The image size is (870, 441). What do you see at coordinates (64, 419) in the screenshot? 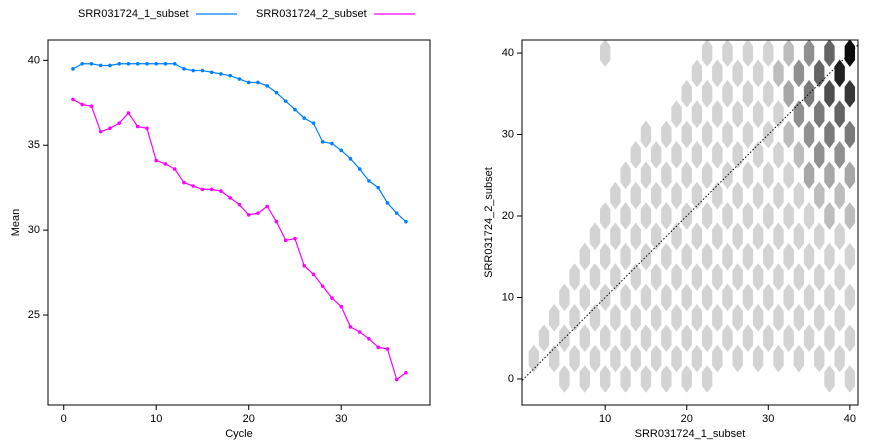
I see `x-tick-label: 0` at bounding box center [64, 419].